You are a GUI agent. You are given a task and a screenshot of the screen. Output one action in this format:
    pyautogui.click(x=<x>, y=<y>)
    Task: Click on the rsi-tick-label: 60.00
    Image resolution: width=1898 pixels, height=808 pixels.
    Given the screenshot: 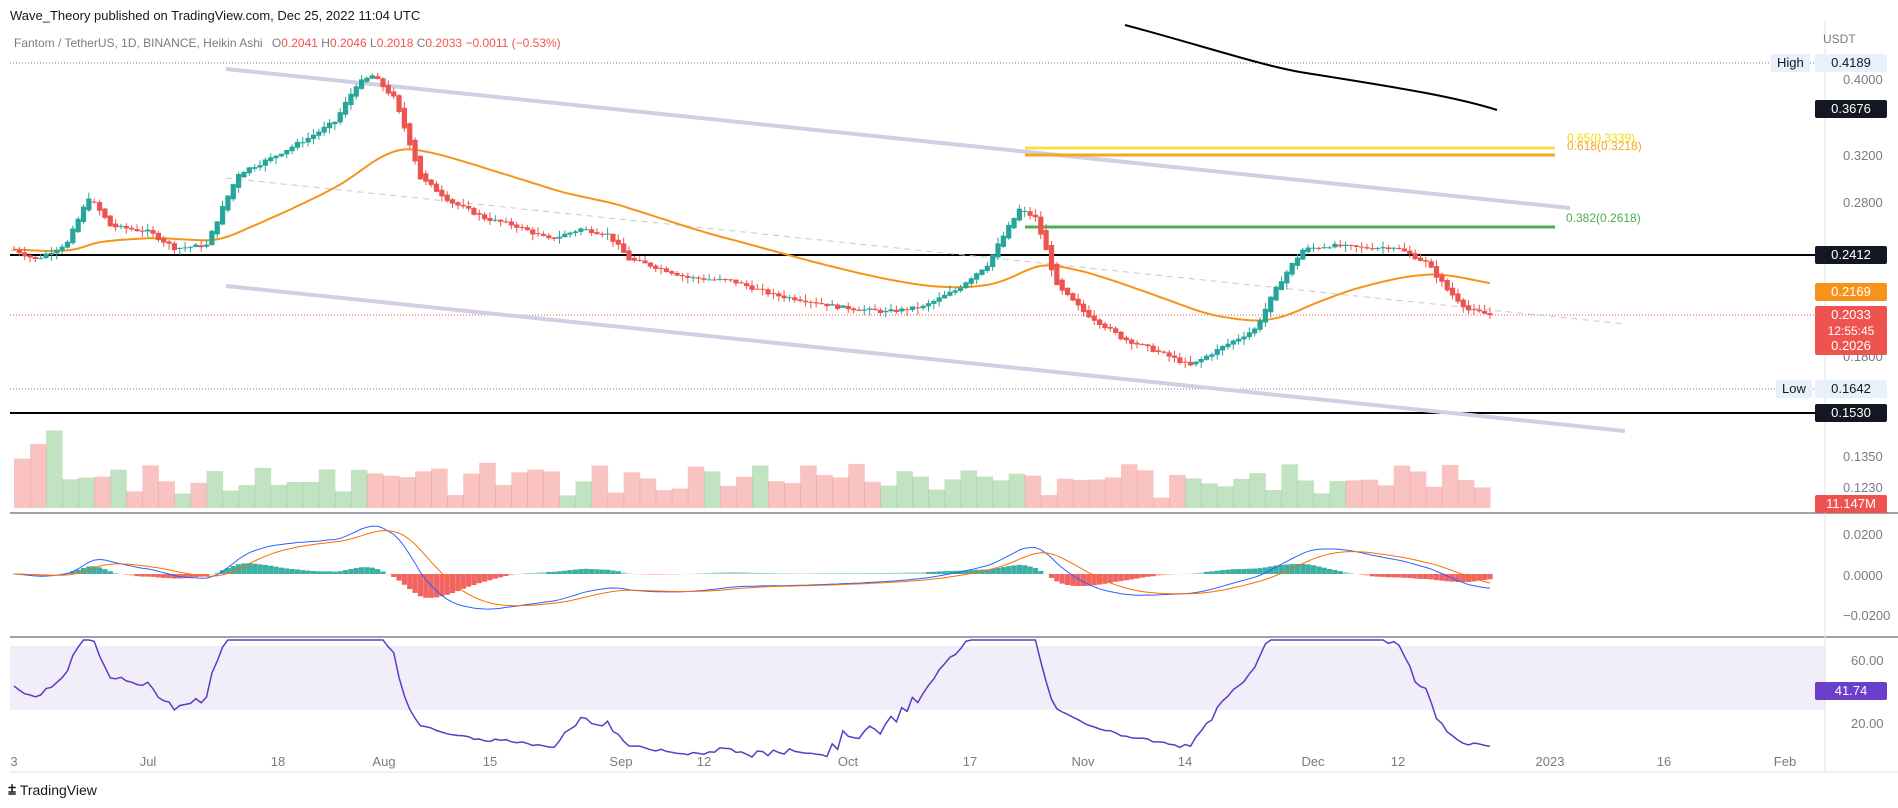 What is the action you would take?
    pyautogui.click(x=1867, y=660)
    